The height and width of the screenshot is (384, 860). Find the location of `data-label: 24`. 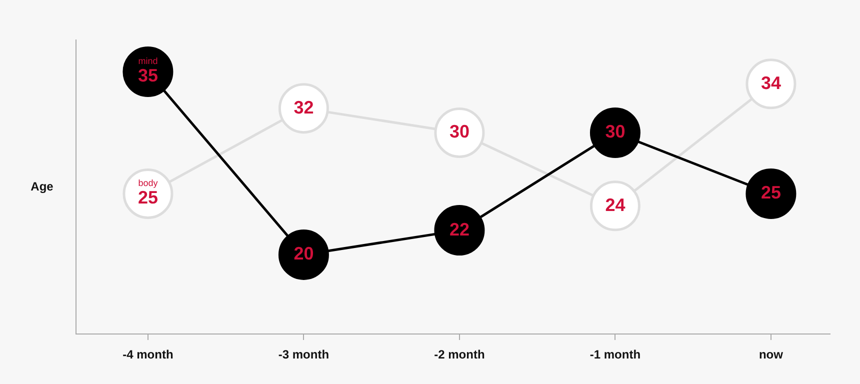

data-label: 24 is located at coordinates (615, 204).